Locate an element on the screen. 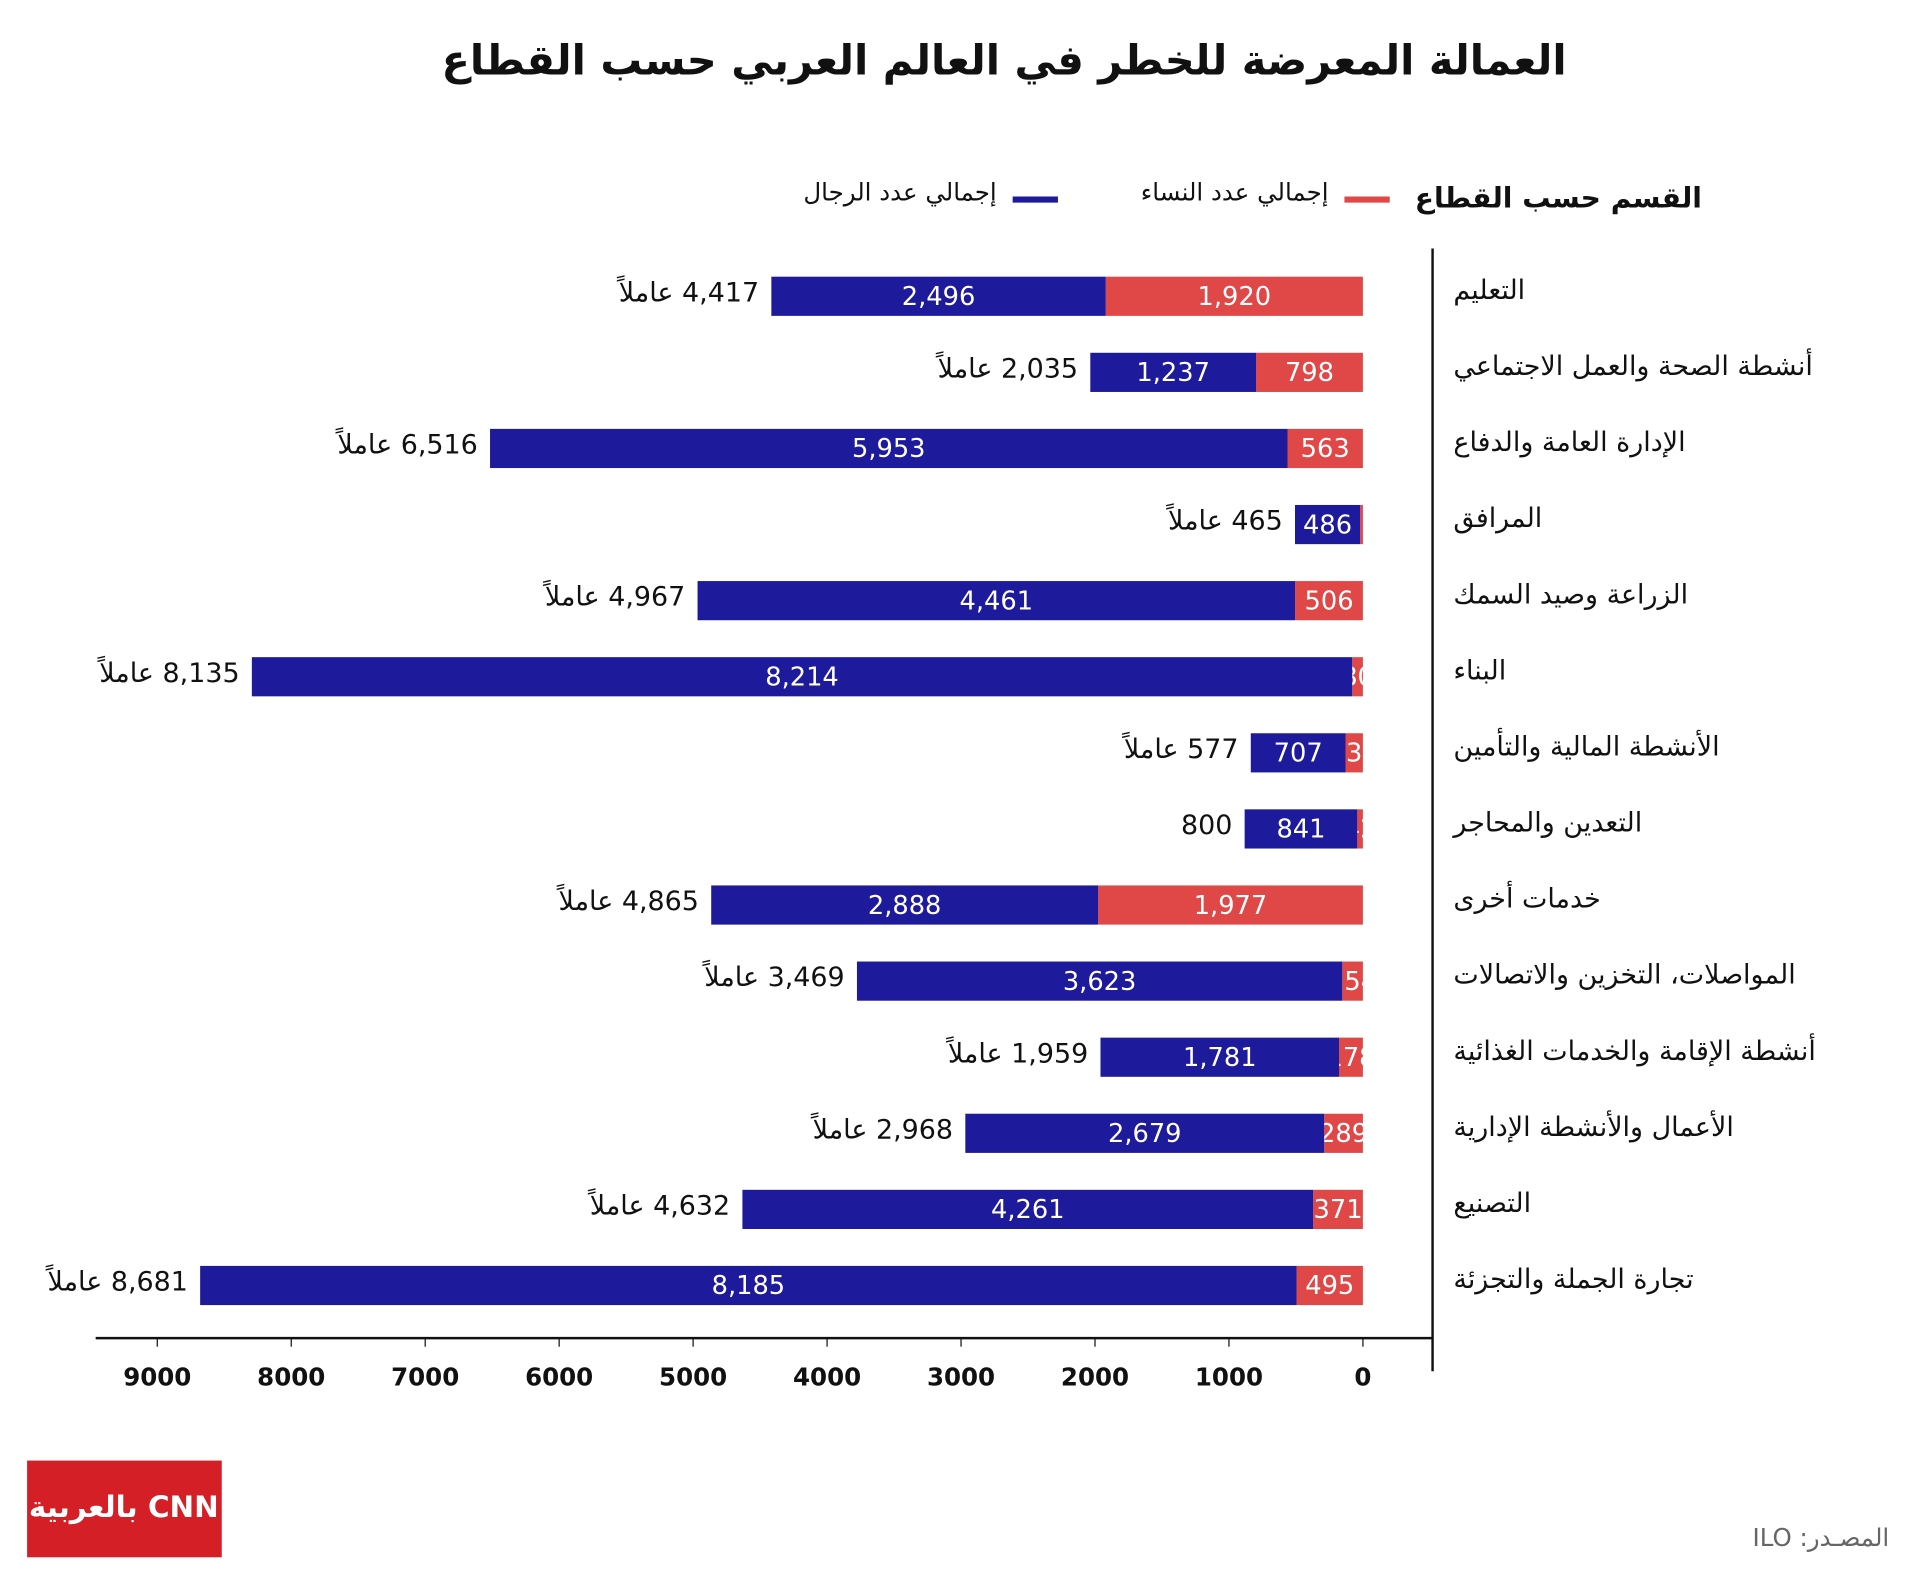 This screenshot has height=1583, width=1920. category-label: تجارة الجملة والتجزئة is located at coordinates (1573, 1279).